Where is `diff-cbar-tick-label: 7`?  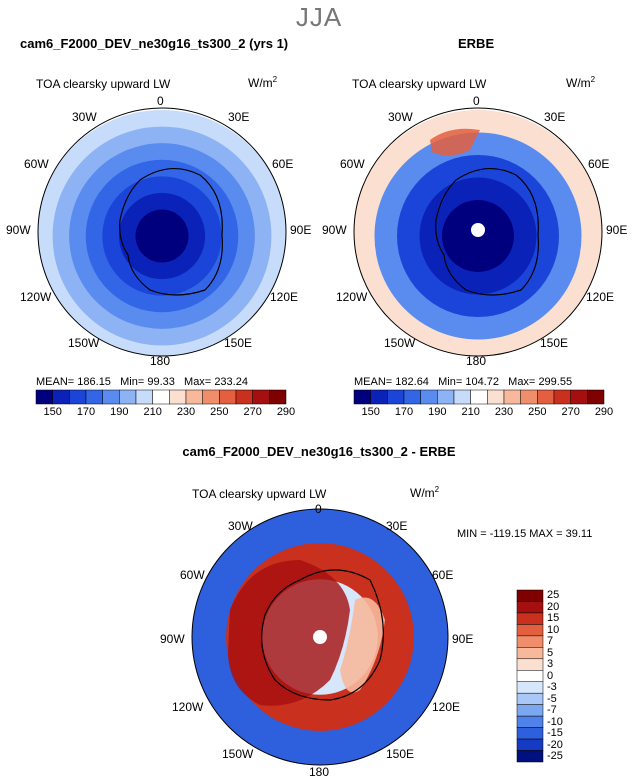
diff-cbar-tick-label: 7 is located at coordinates (550, 641).